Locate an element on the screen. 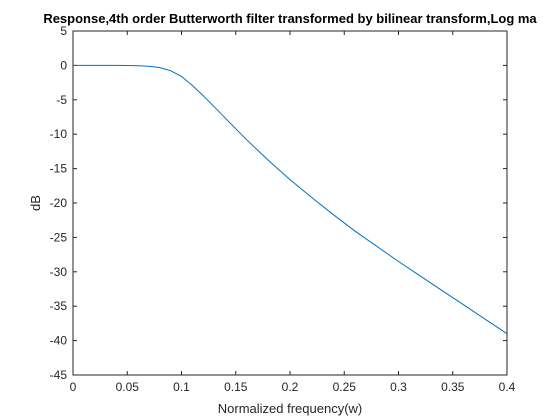  y-tick-label: -40 is located at coordinates (59, 341).